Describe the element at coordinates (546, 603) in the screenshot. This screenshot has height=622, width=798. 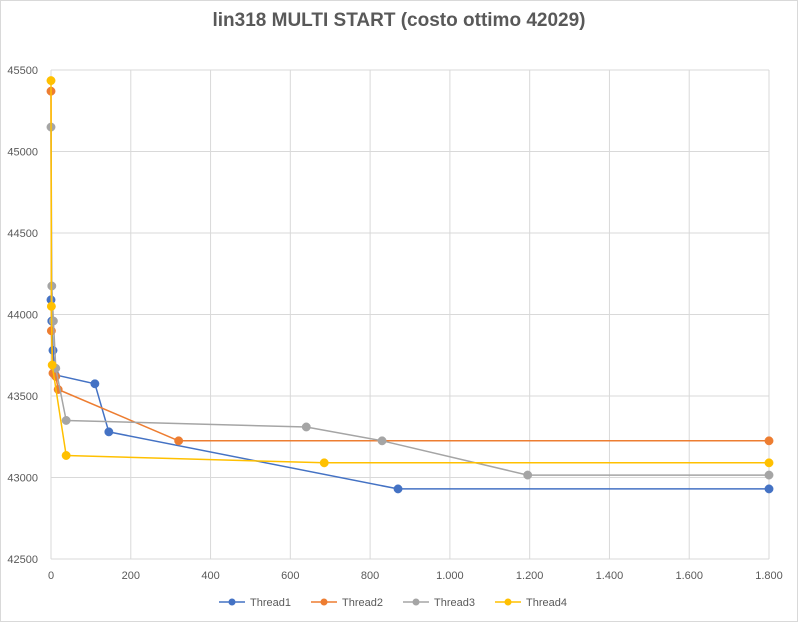
I see `legend-label: Thread4` at that location.